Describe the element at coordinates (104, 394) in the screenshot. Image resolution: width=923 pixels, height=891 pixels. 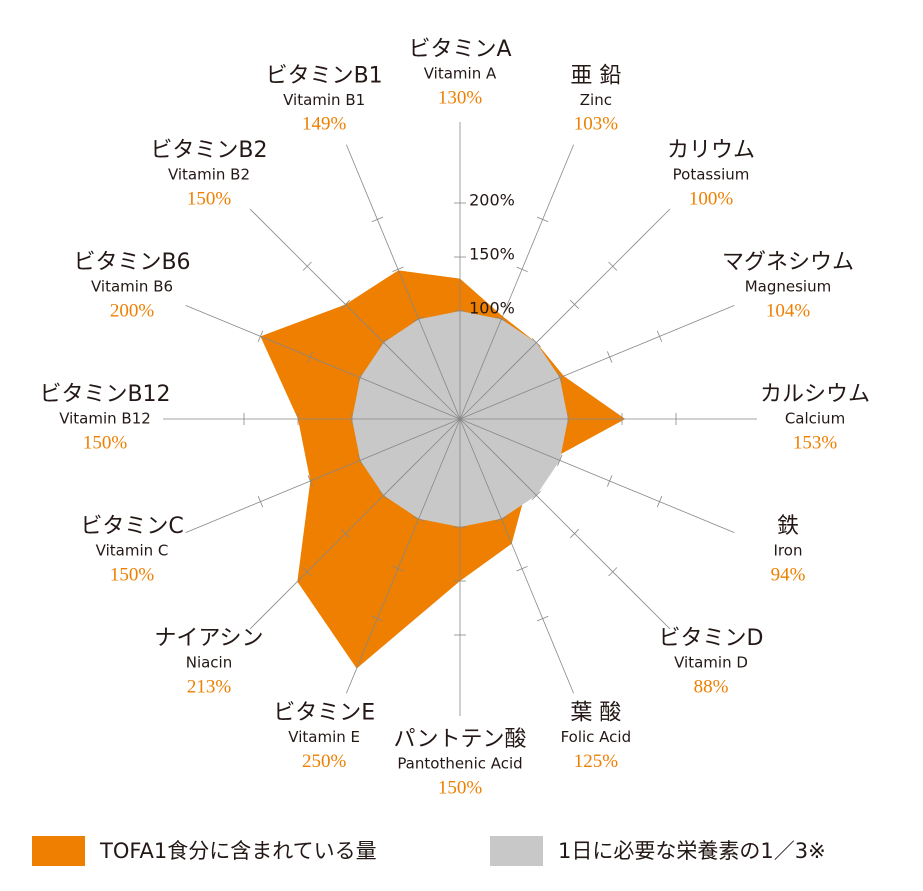
I see `category-label: ビタミンB12` at that location.